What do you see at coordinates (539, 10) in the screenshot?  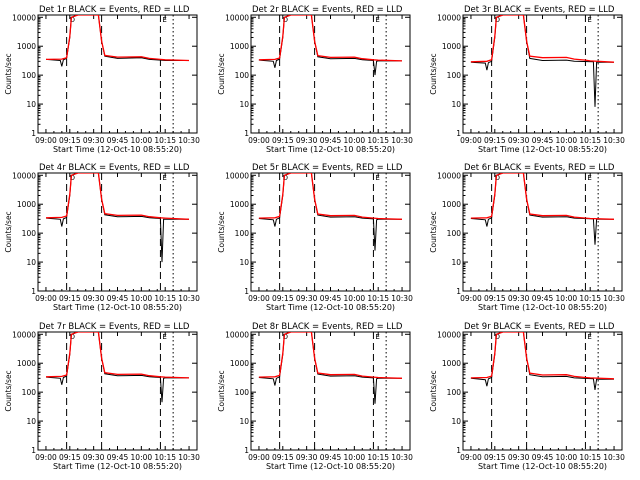 I see `chart-title: Det 3r BLACK = Events, RED = LLD` at bounding box center [539, 10].